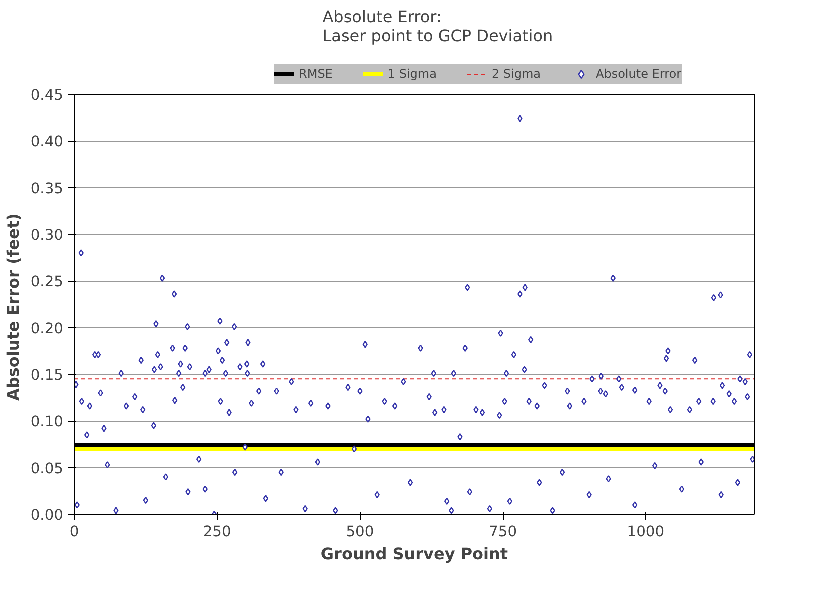 The image size is (814, 602). What do you see at coordinates (217, 532) in the screenshot?
I see `x-tick-label: 250` at bounding box center [217, 532].